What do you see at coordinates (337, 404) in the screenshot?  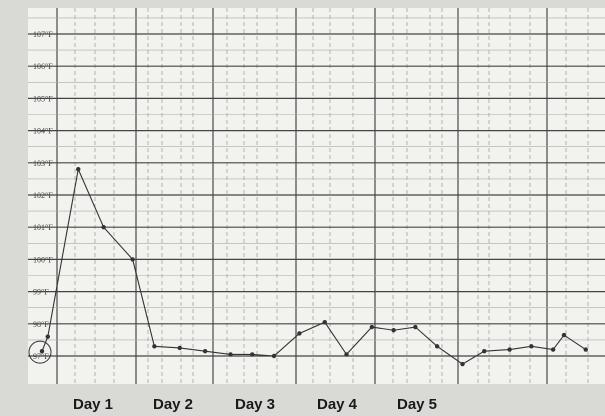 I see `day-label: Day 4` at bounding box center [337, 404].